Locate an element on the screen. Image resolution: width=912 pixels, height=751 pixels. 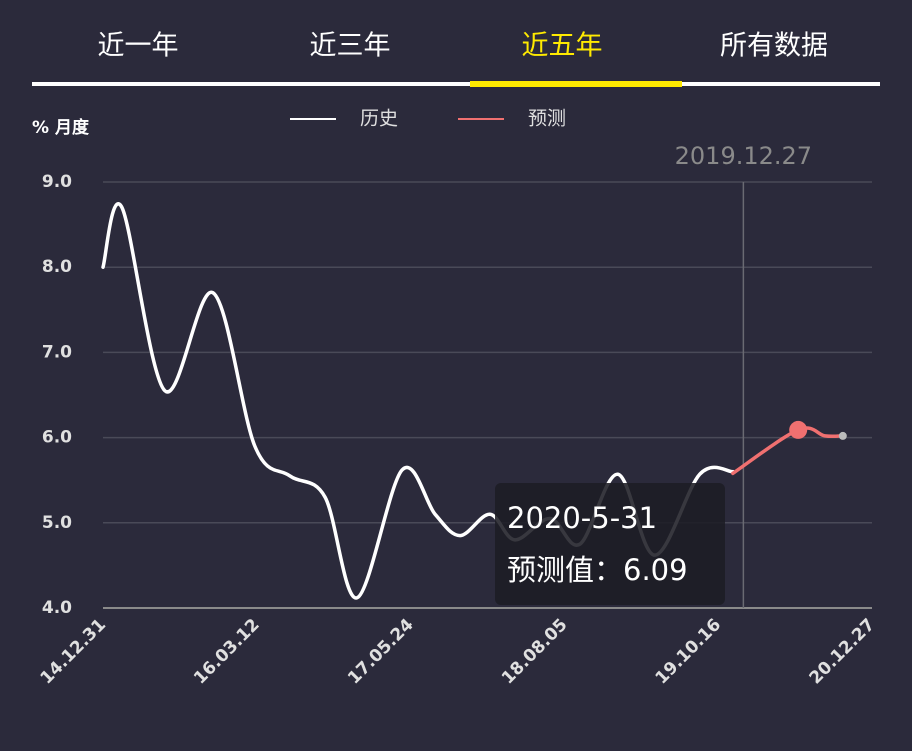
tooltip-box is located at coordinates (610, 544).